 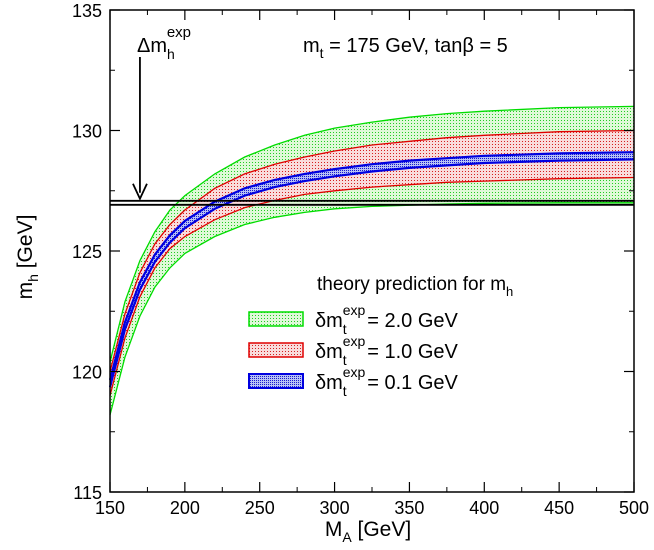 I want to click on x-tick-label: 350, so click(x=409, y=508).